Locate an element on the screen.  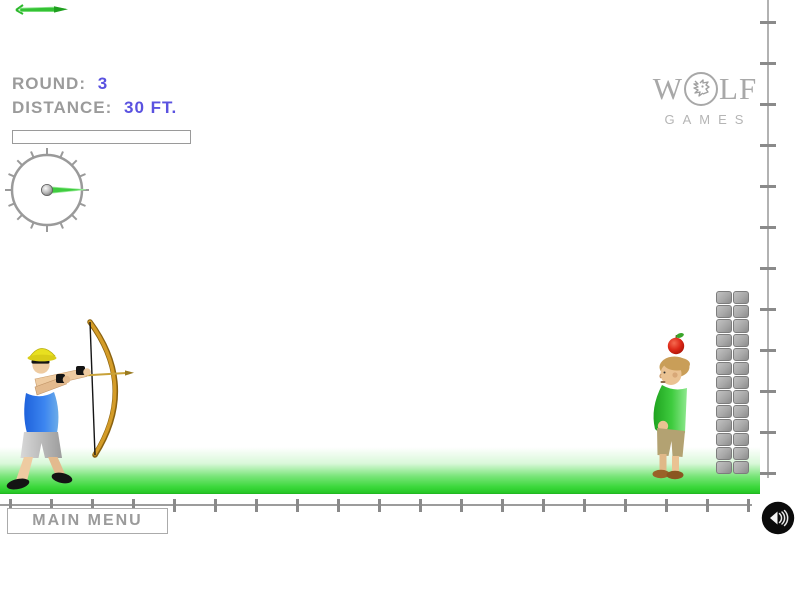
bow-string is located at coordinates (92, 388).